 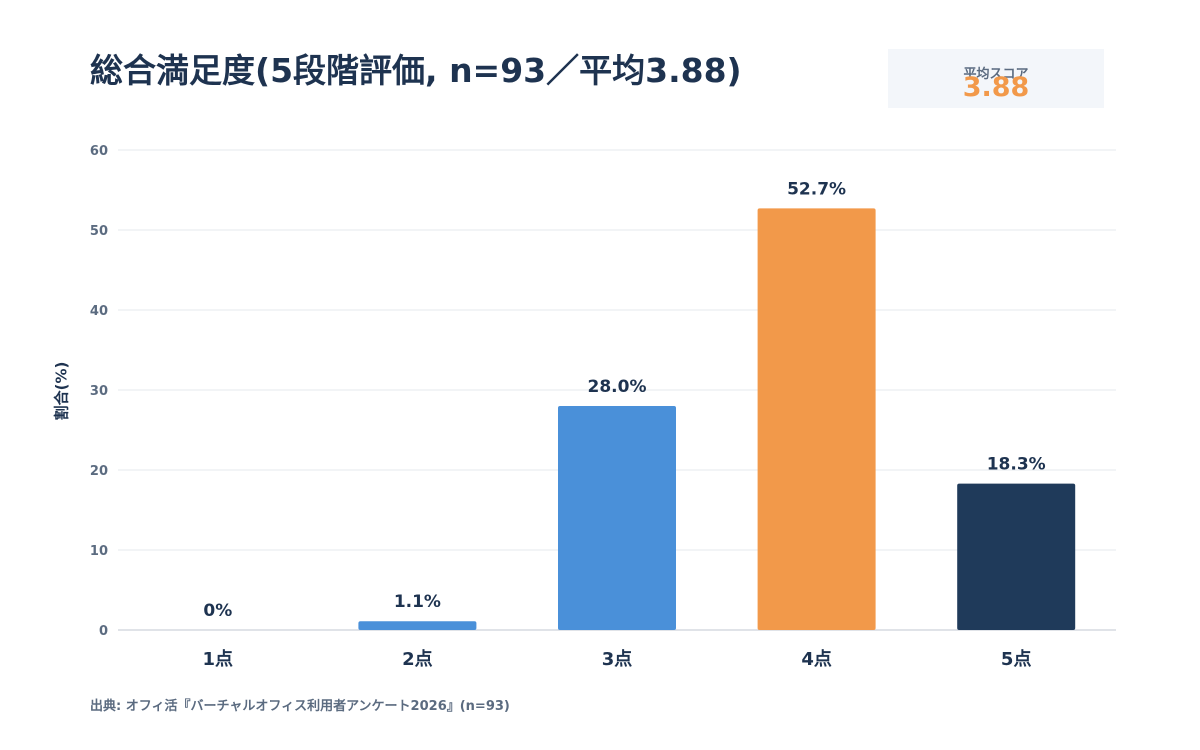 I want to click on data-label: 18.3%, so click(x=1016, y=465).